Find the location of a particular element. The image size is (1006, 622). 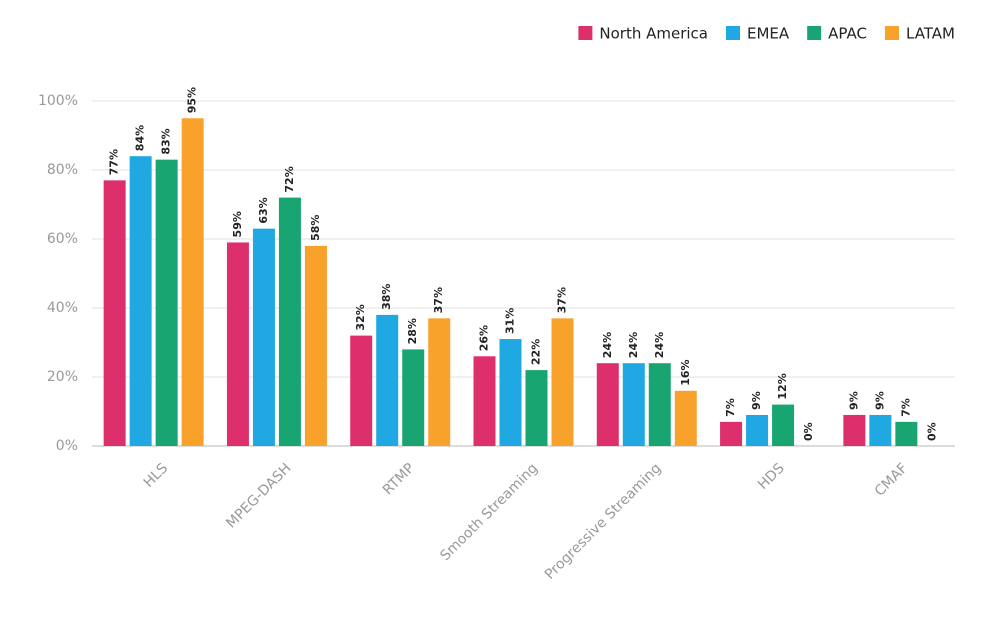

x-tick-label: RTMP is located at coordinates (399, 479).